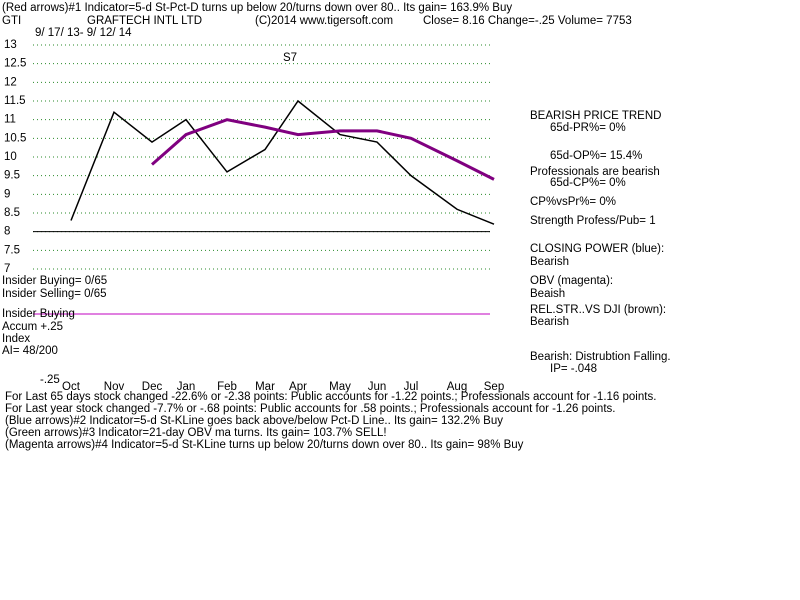  I want to click on x-tick-label: Jul, so click(411, 387).